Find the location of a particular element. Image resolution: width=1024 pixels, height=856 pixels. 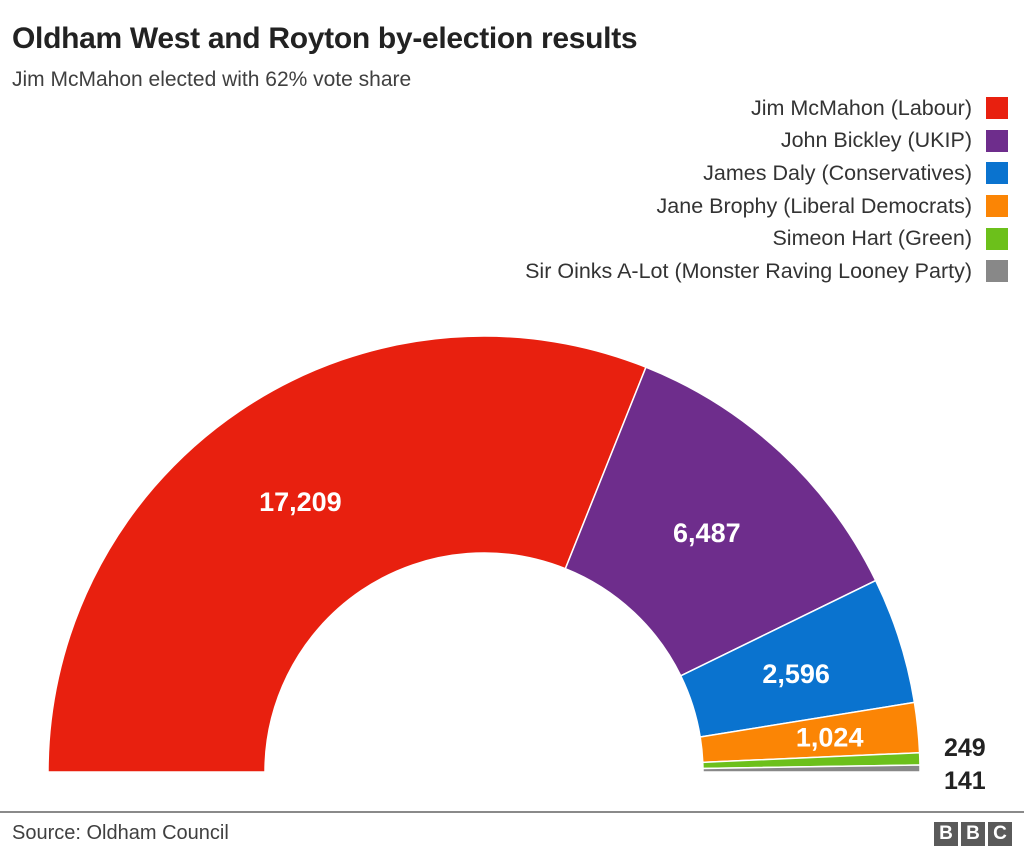

legend-label: Jane Brophy (Liberal Democrats) is located at coordinates (814, 205).